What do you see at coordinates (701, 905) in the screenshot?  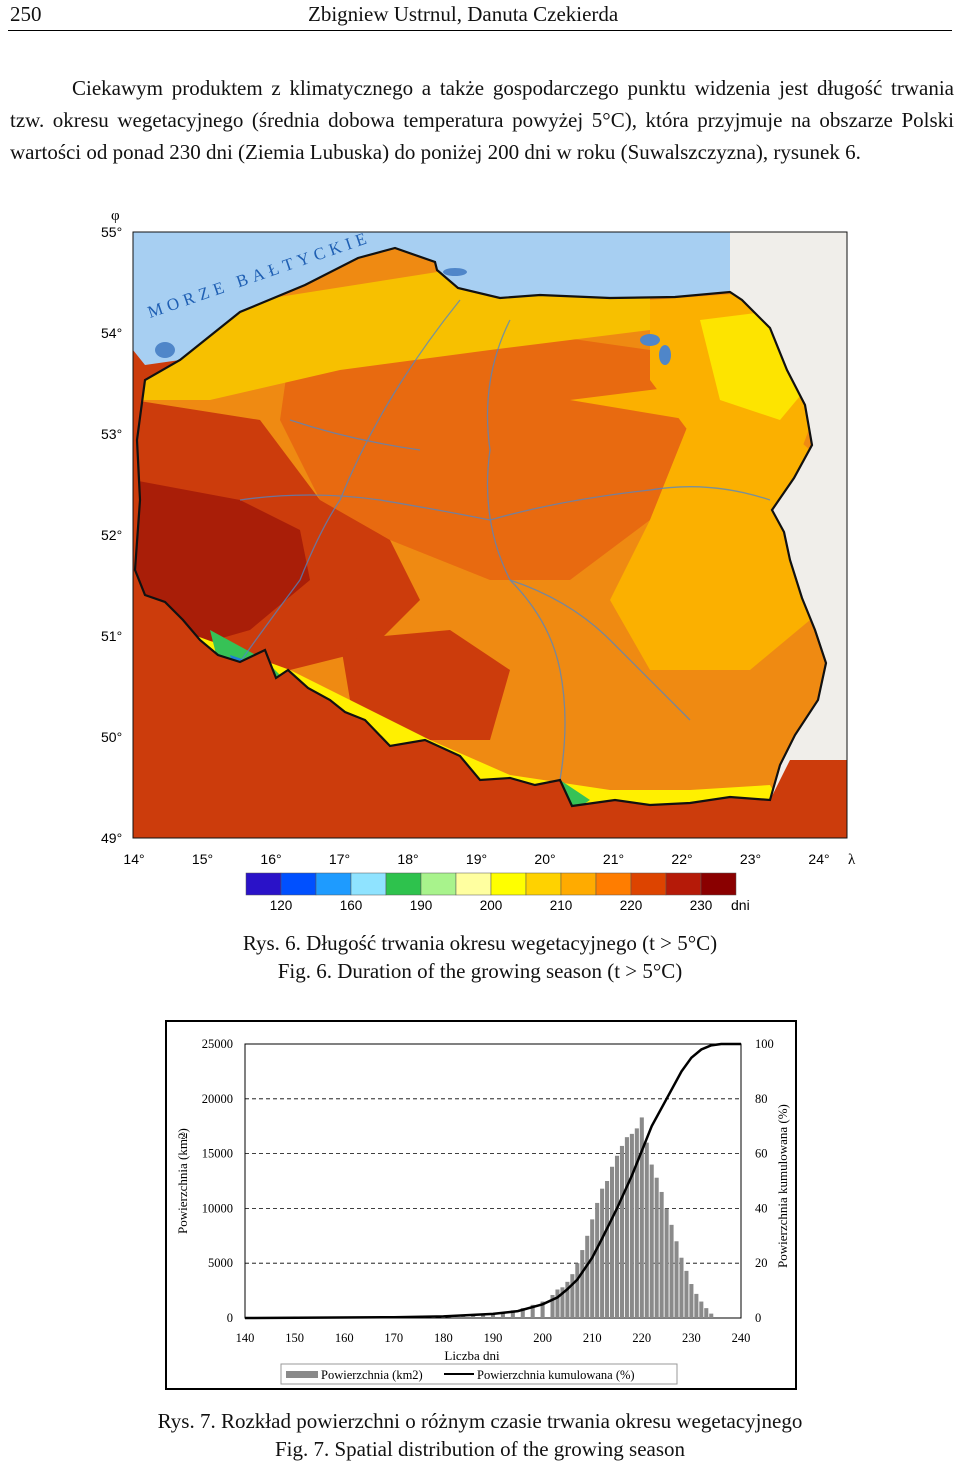 I see `legend-value: 230` at bounding box center [701, 905].